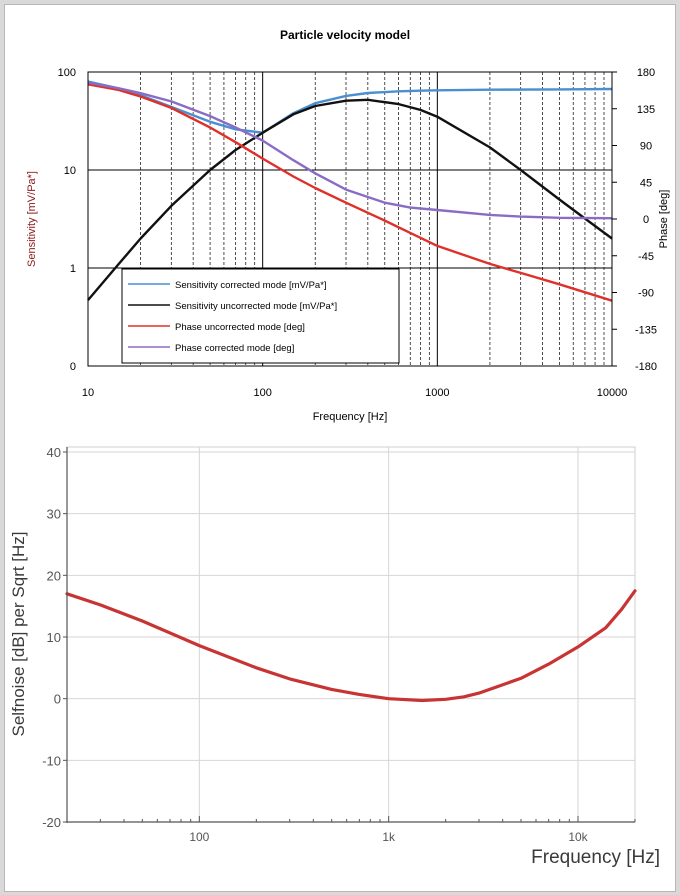 The image size is (680, 895). What do you see at coordinates (54, 514) in the screenshot?
I see `y-tick-label: 30` at bounding box center [54, 514].